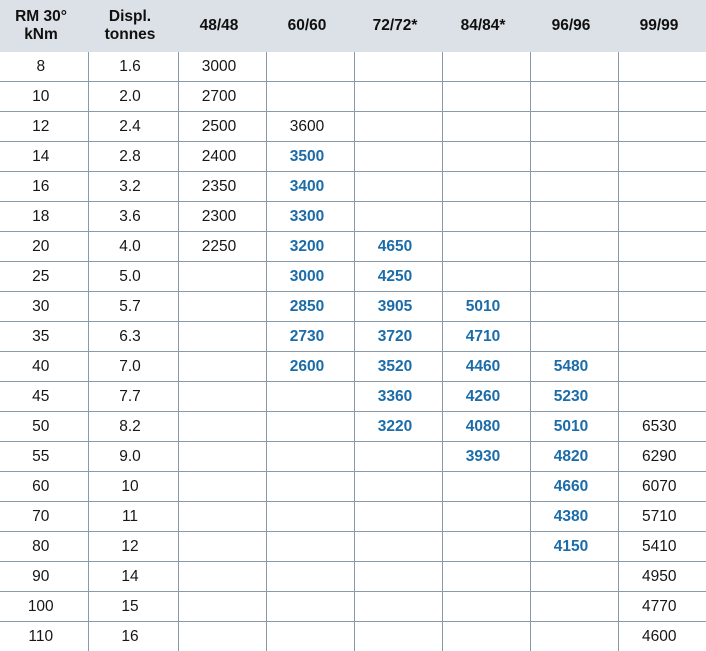  Describe the element at coordinates (133, 26) in the screenshot. I see `column-header-1: Displ. tonnes` at that location.